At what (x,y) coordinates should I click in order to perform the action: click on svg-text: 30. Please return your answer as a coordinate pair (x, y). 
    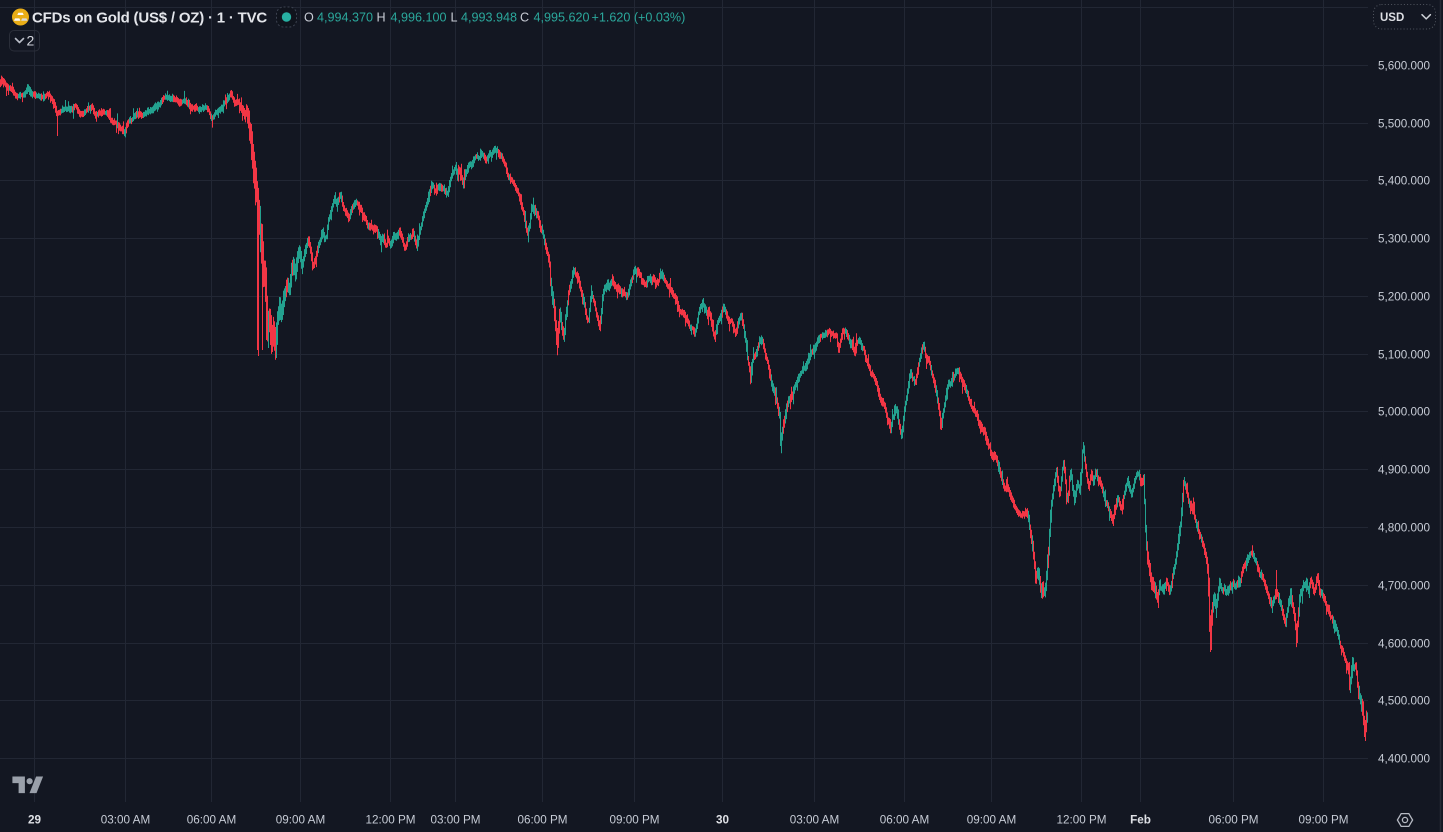
    Looking at the image, I should click on (723, 820).